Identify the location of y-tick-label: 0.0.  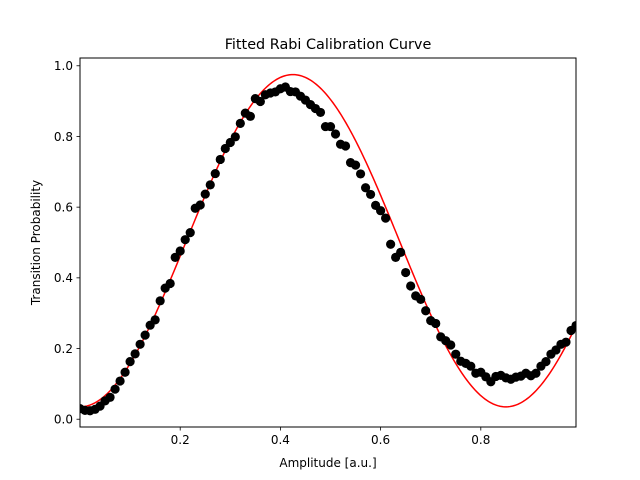
(63, 420).